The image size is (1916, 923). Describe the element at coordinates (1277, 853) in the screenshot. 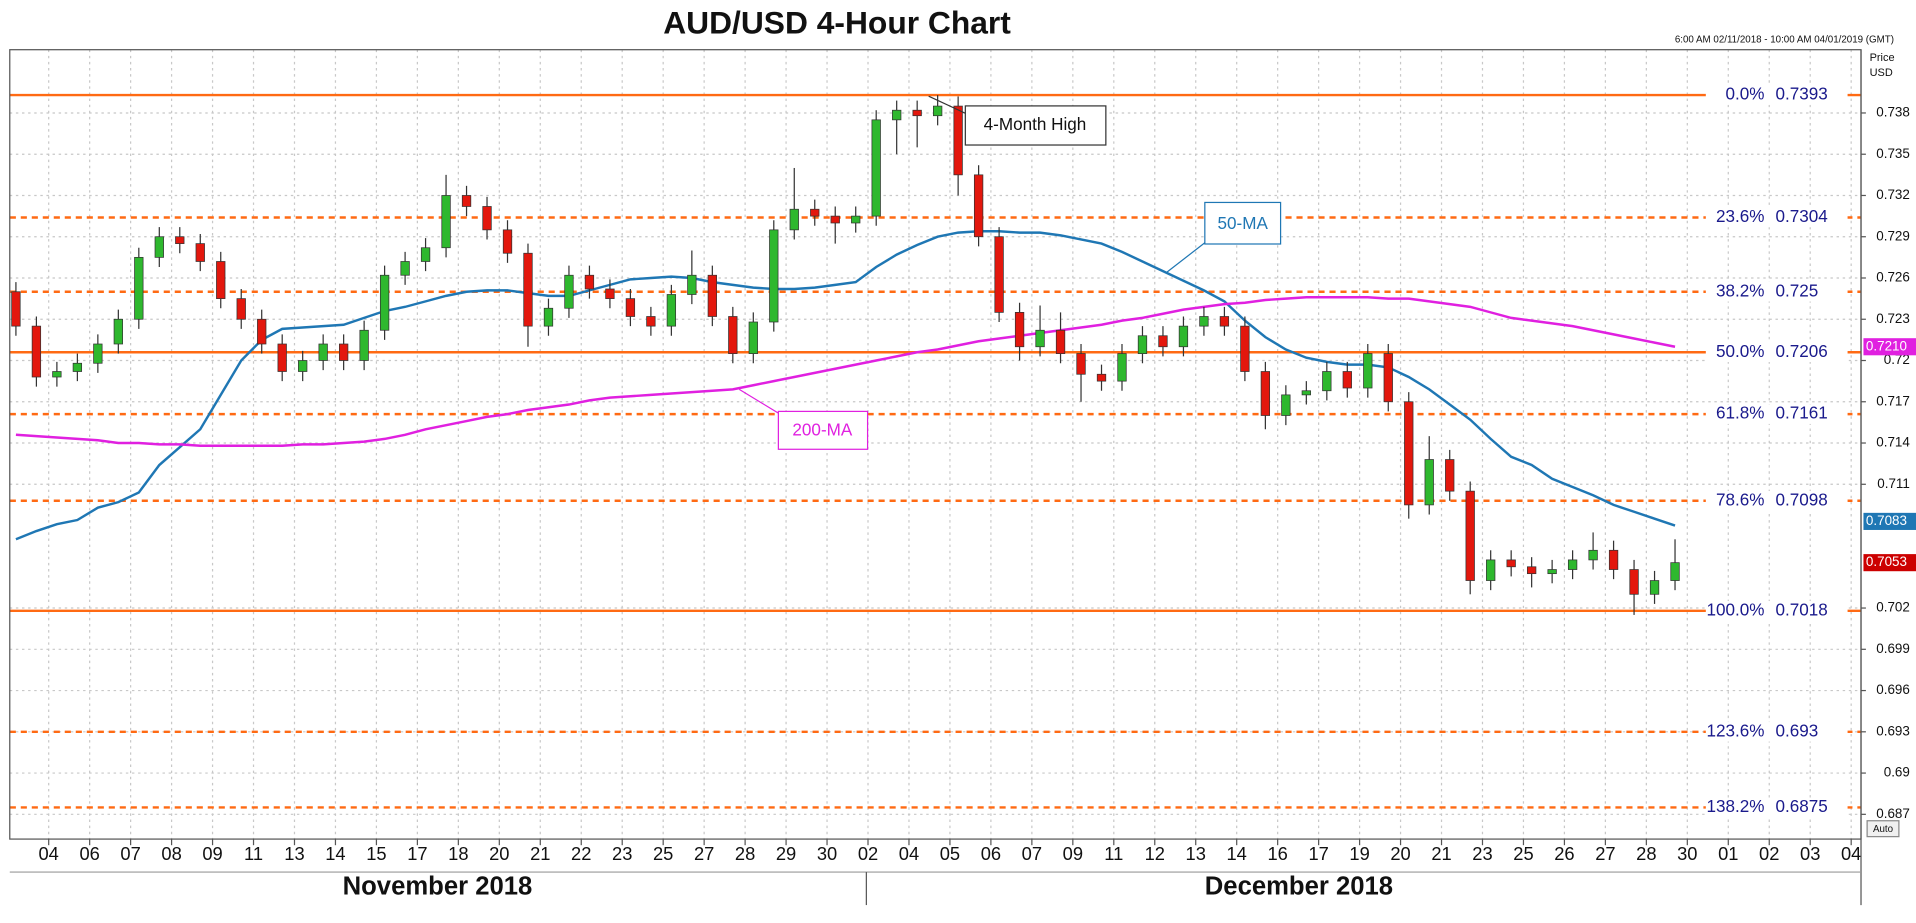

I see `x-tick-label: 16` at that location.